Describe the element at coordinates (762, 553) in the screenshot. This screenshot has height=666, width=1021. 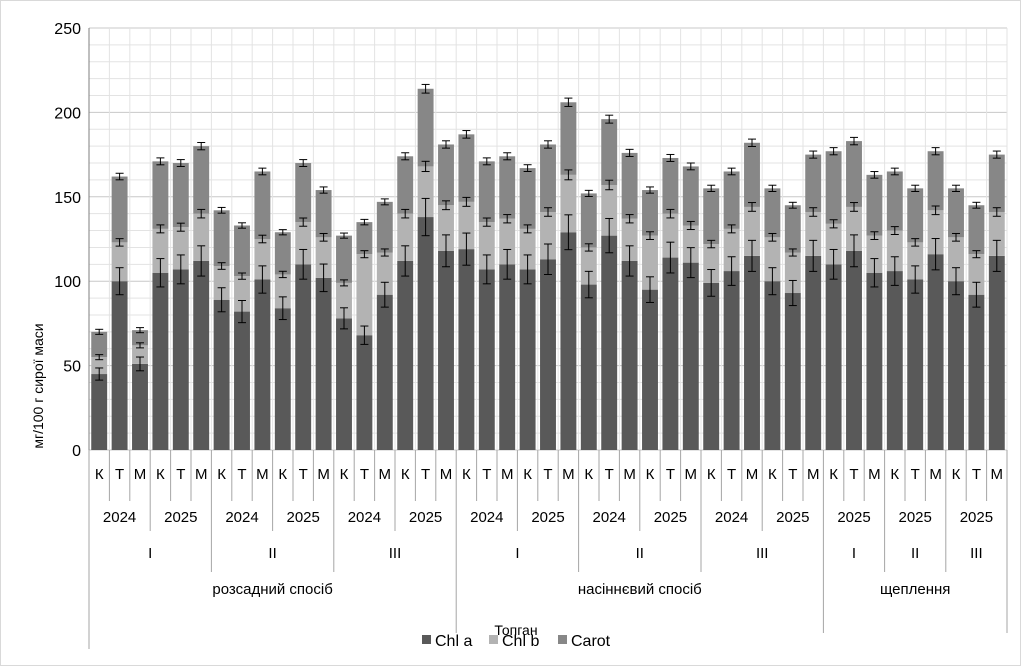
I see `roman-group-label: III` at that location.